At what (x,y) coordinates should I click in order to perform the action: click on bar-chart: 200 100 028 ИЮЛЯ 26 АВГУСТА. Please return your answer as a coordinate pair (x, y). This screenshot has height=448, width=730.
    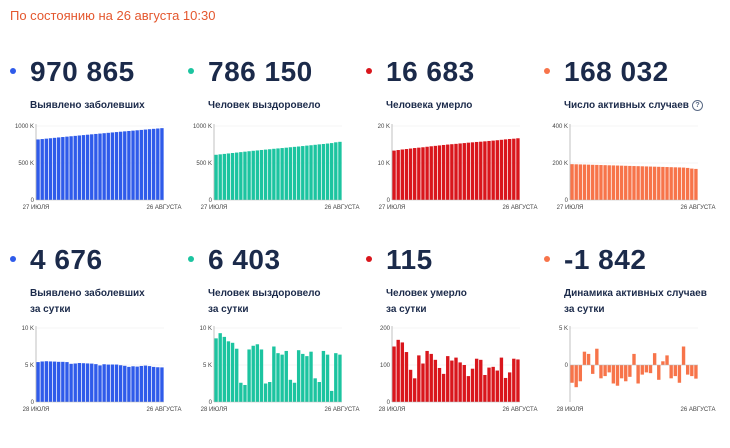
    Looking at the image, I should click on (458, 369).